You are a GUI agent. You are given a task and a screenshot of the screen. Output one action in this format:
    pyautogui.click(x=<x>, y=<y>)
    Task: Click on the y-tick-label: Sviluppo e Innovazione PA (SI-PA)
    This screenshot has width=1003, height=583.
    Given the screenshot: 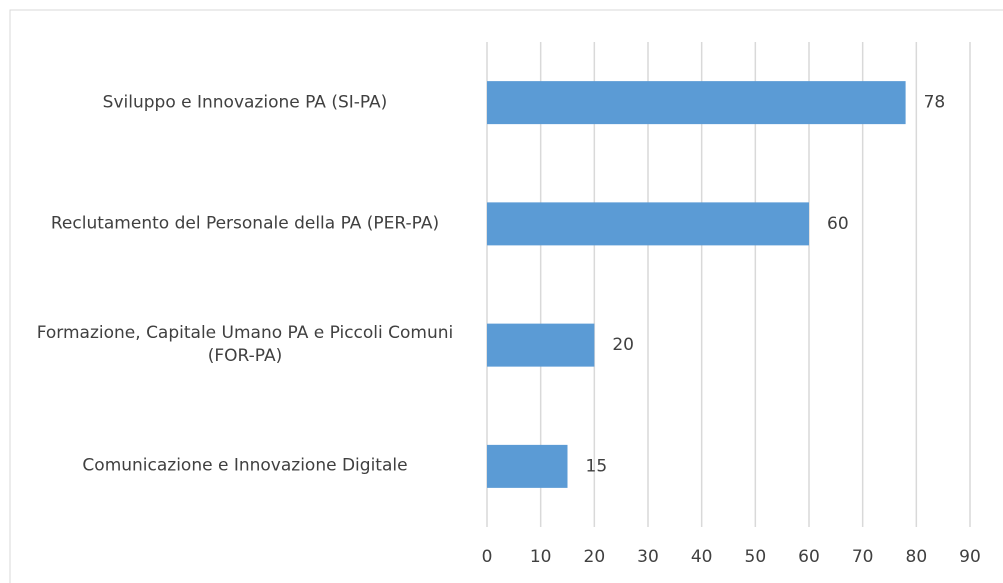 What is the action you would take?
    pyautogui.click(x=245, y=102)
    